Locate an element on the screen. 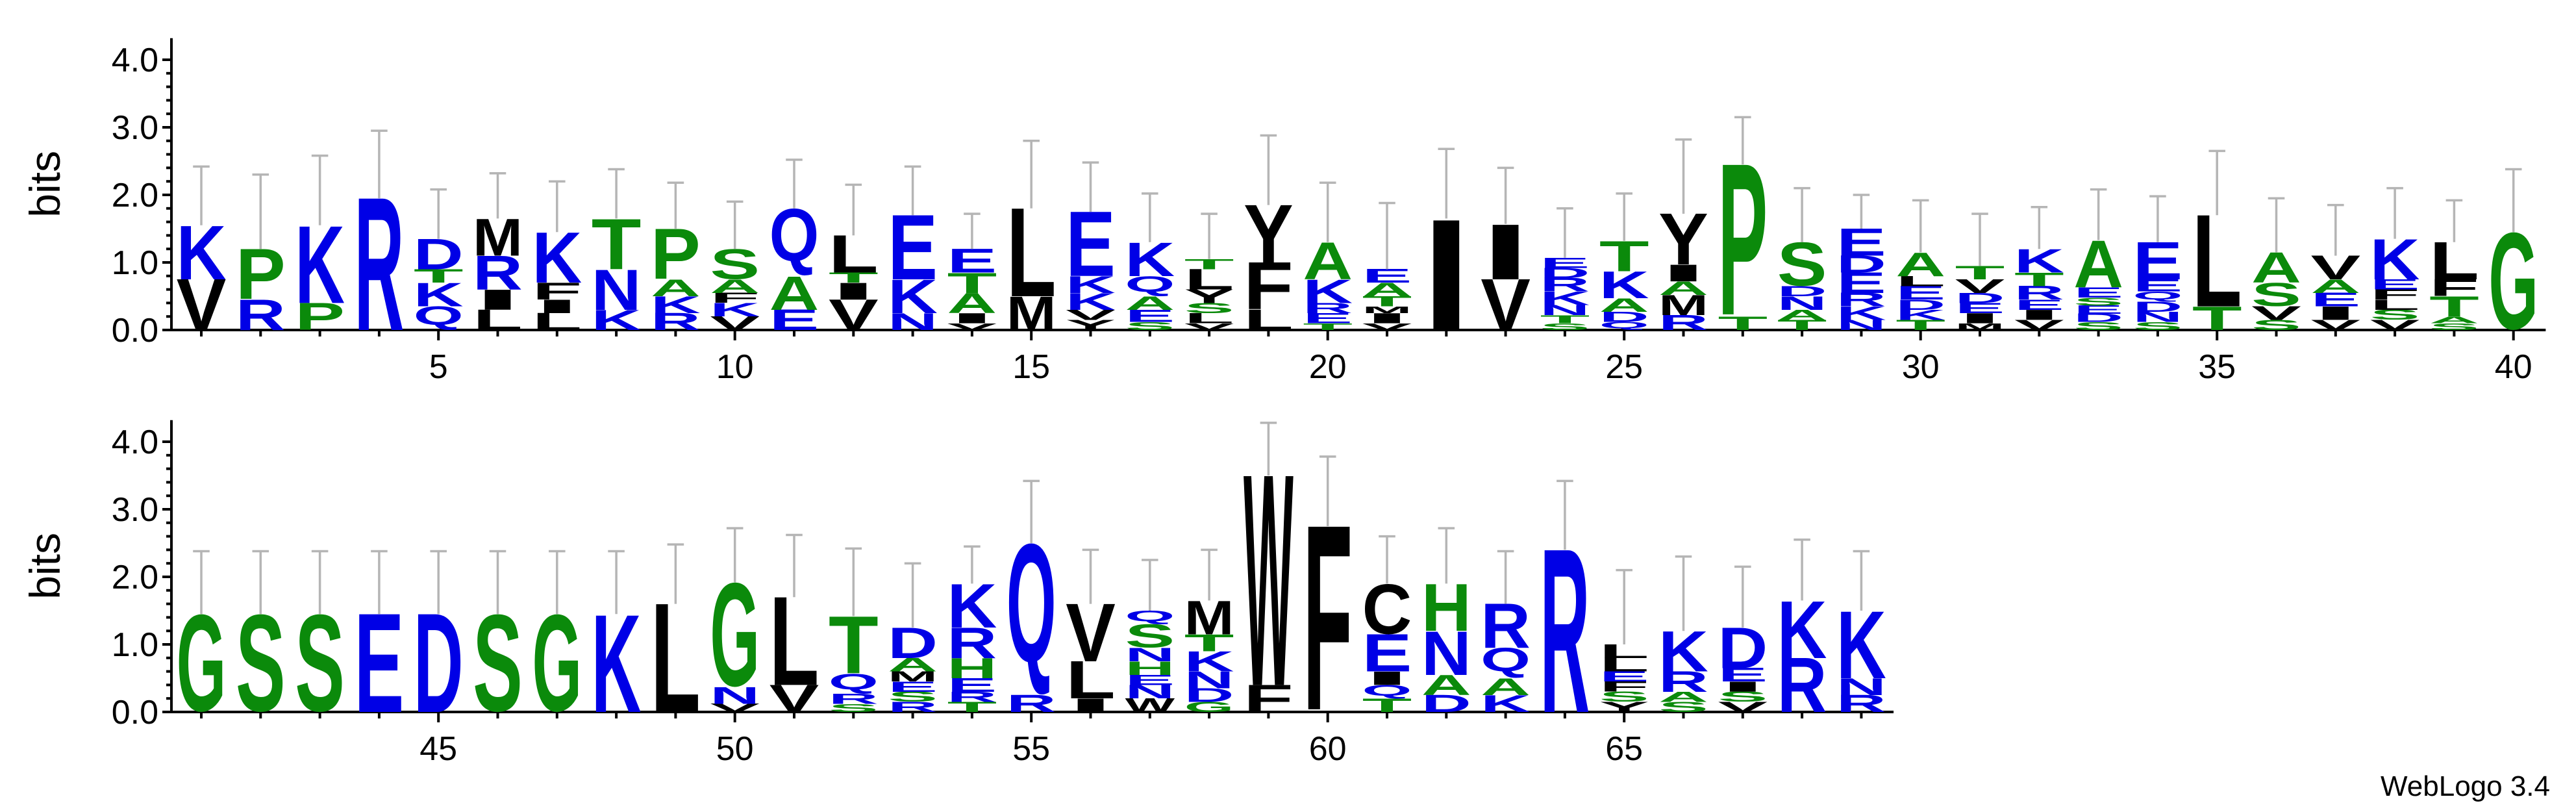 The image size is (2576, 812). residue-W: W is located at coordinates (1150, 705).